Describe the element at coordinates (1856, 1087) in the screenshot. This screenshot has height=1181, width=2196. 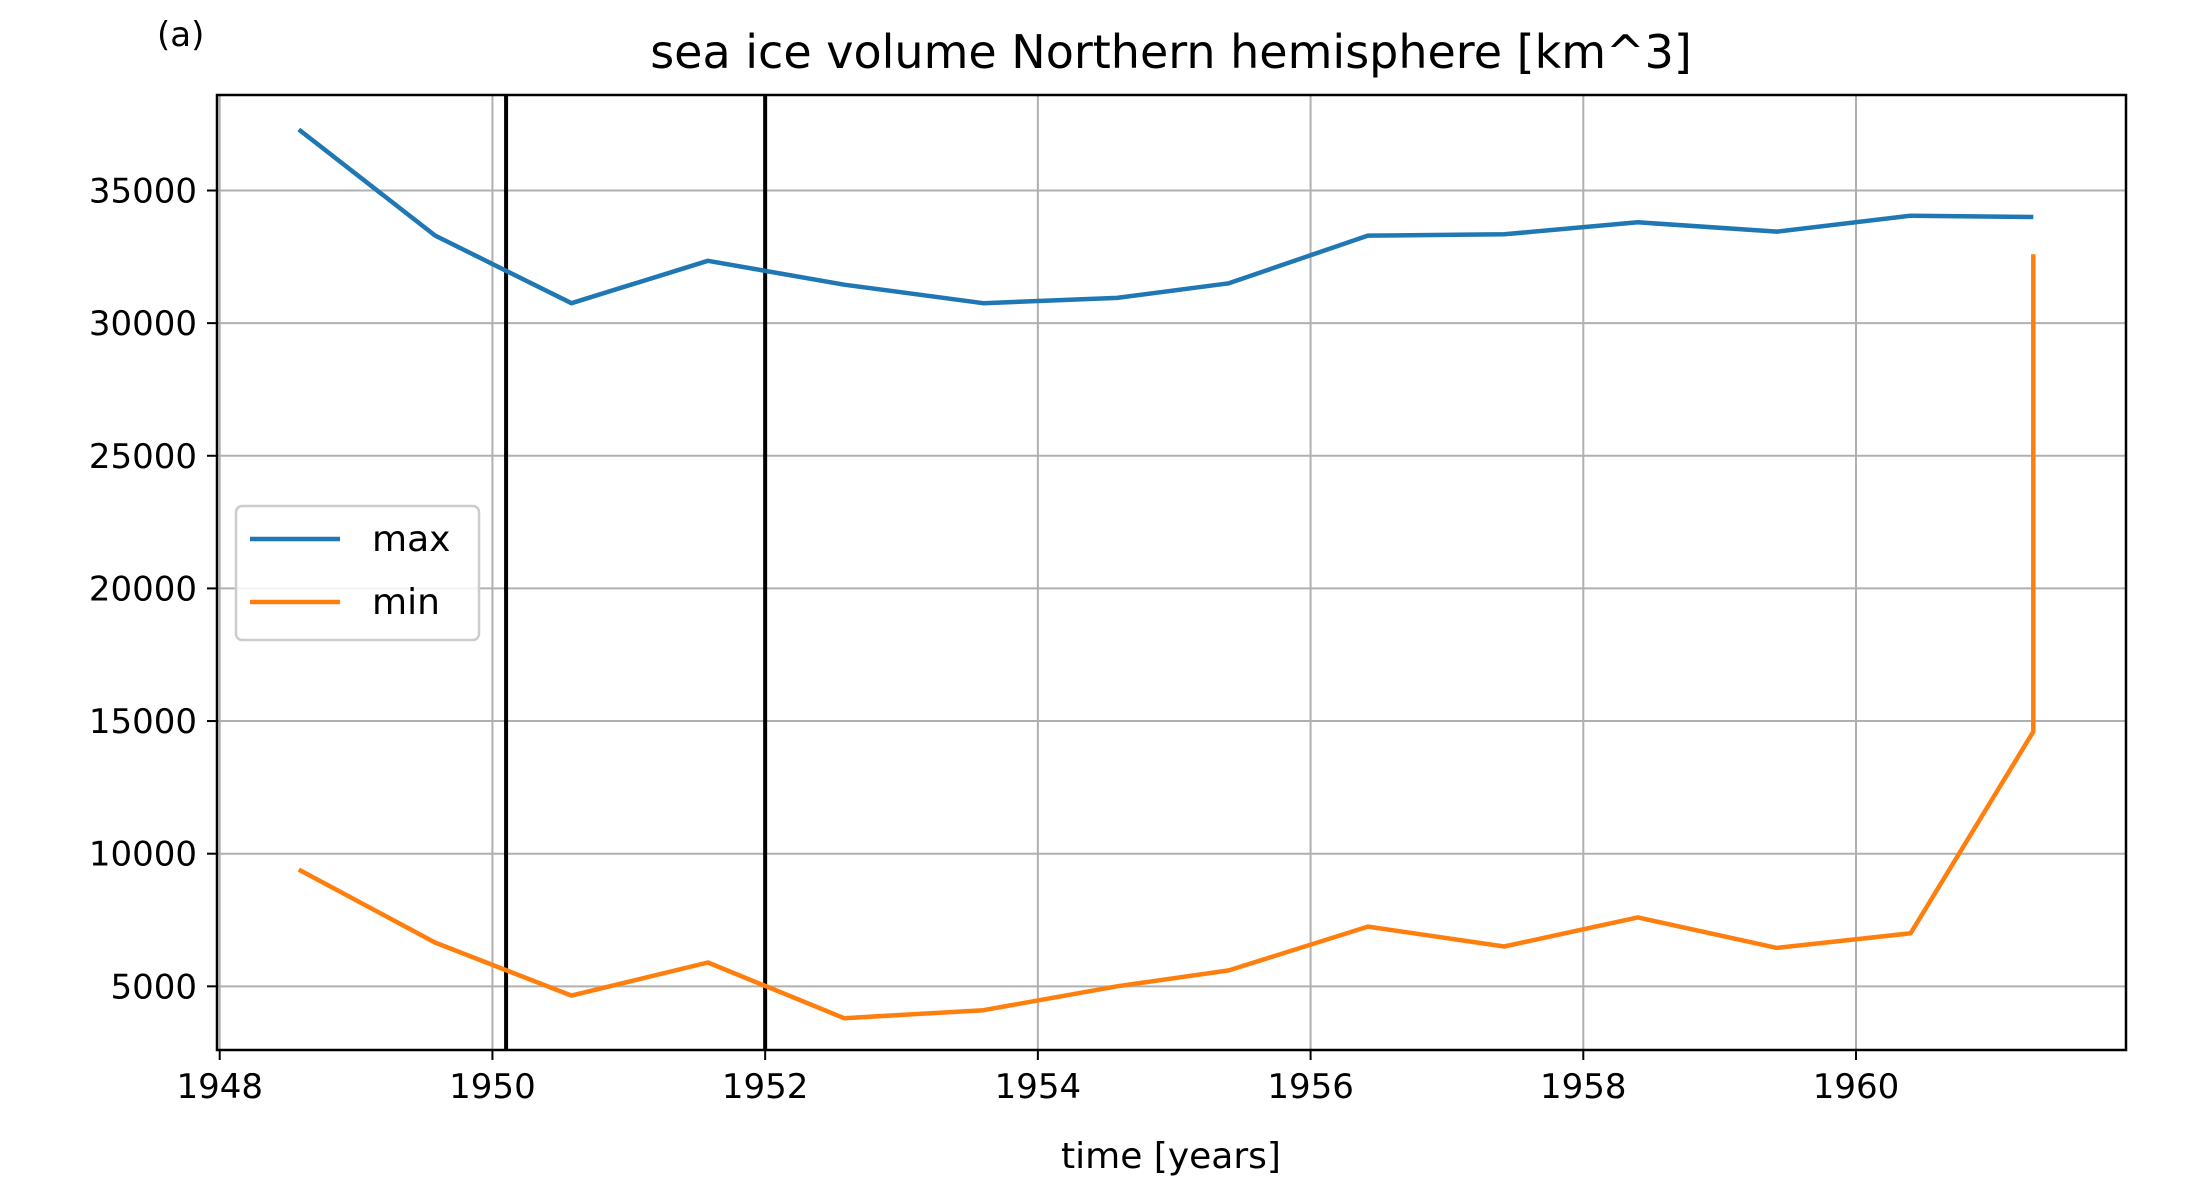
I see `x-tick-label: 1960` at that location.